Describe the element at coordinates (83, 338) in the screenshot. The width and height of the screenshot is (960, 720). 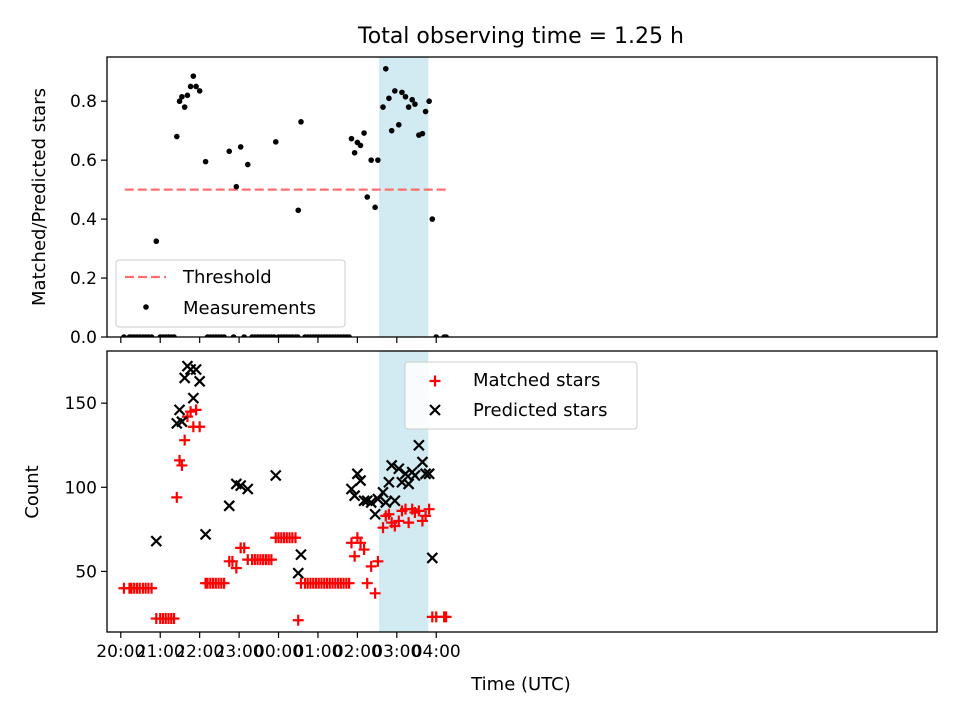
I see `y-tick-label: 0.0` at that location.